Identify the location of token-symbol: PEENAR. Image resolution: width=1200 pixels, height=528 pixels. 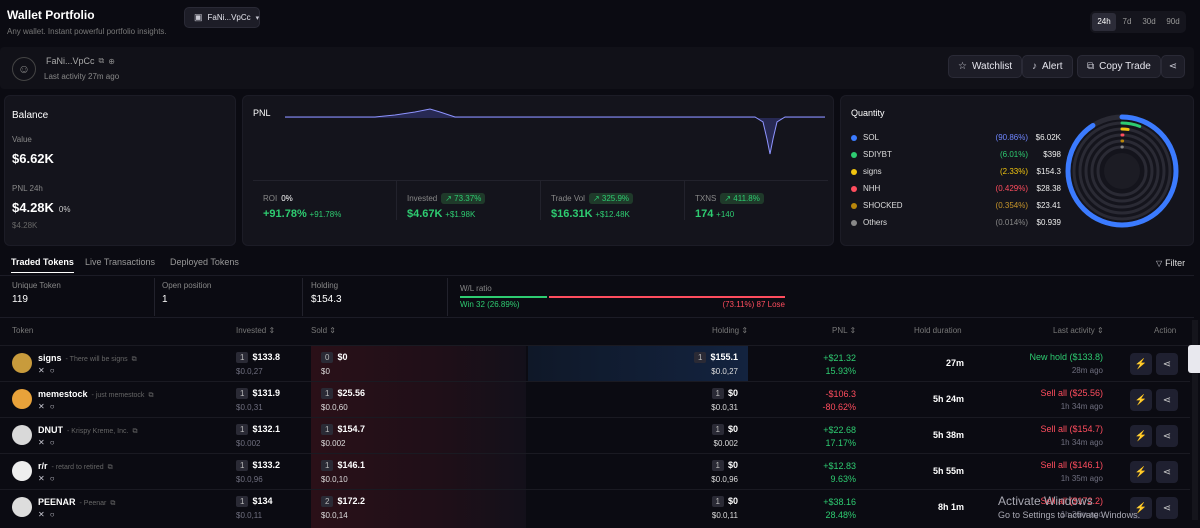
(57, 502).